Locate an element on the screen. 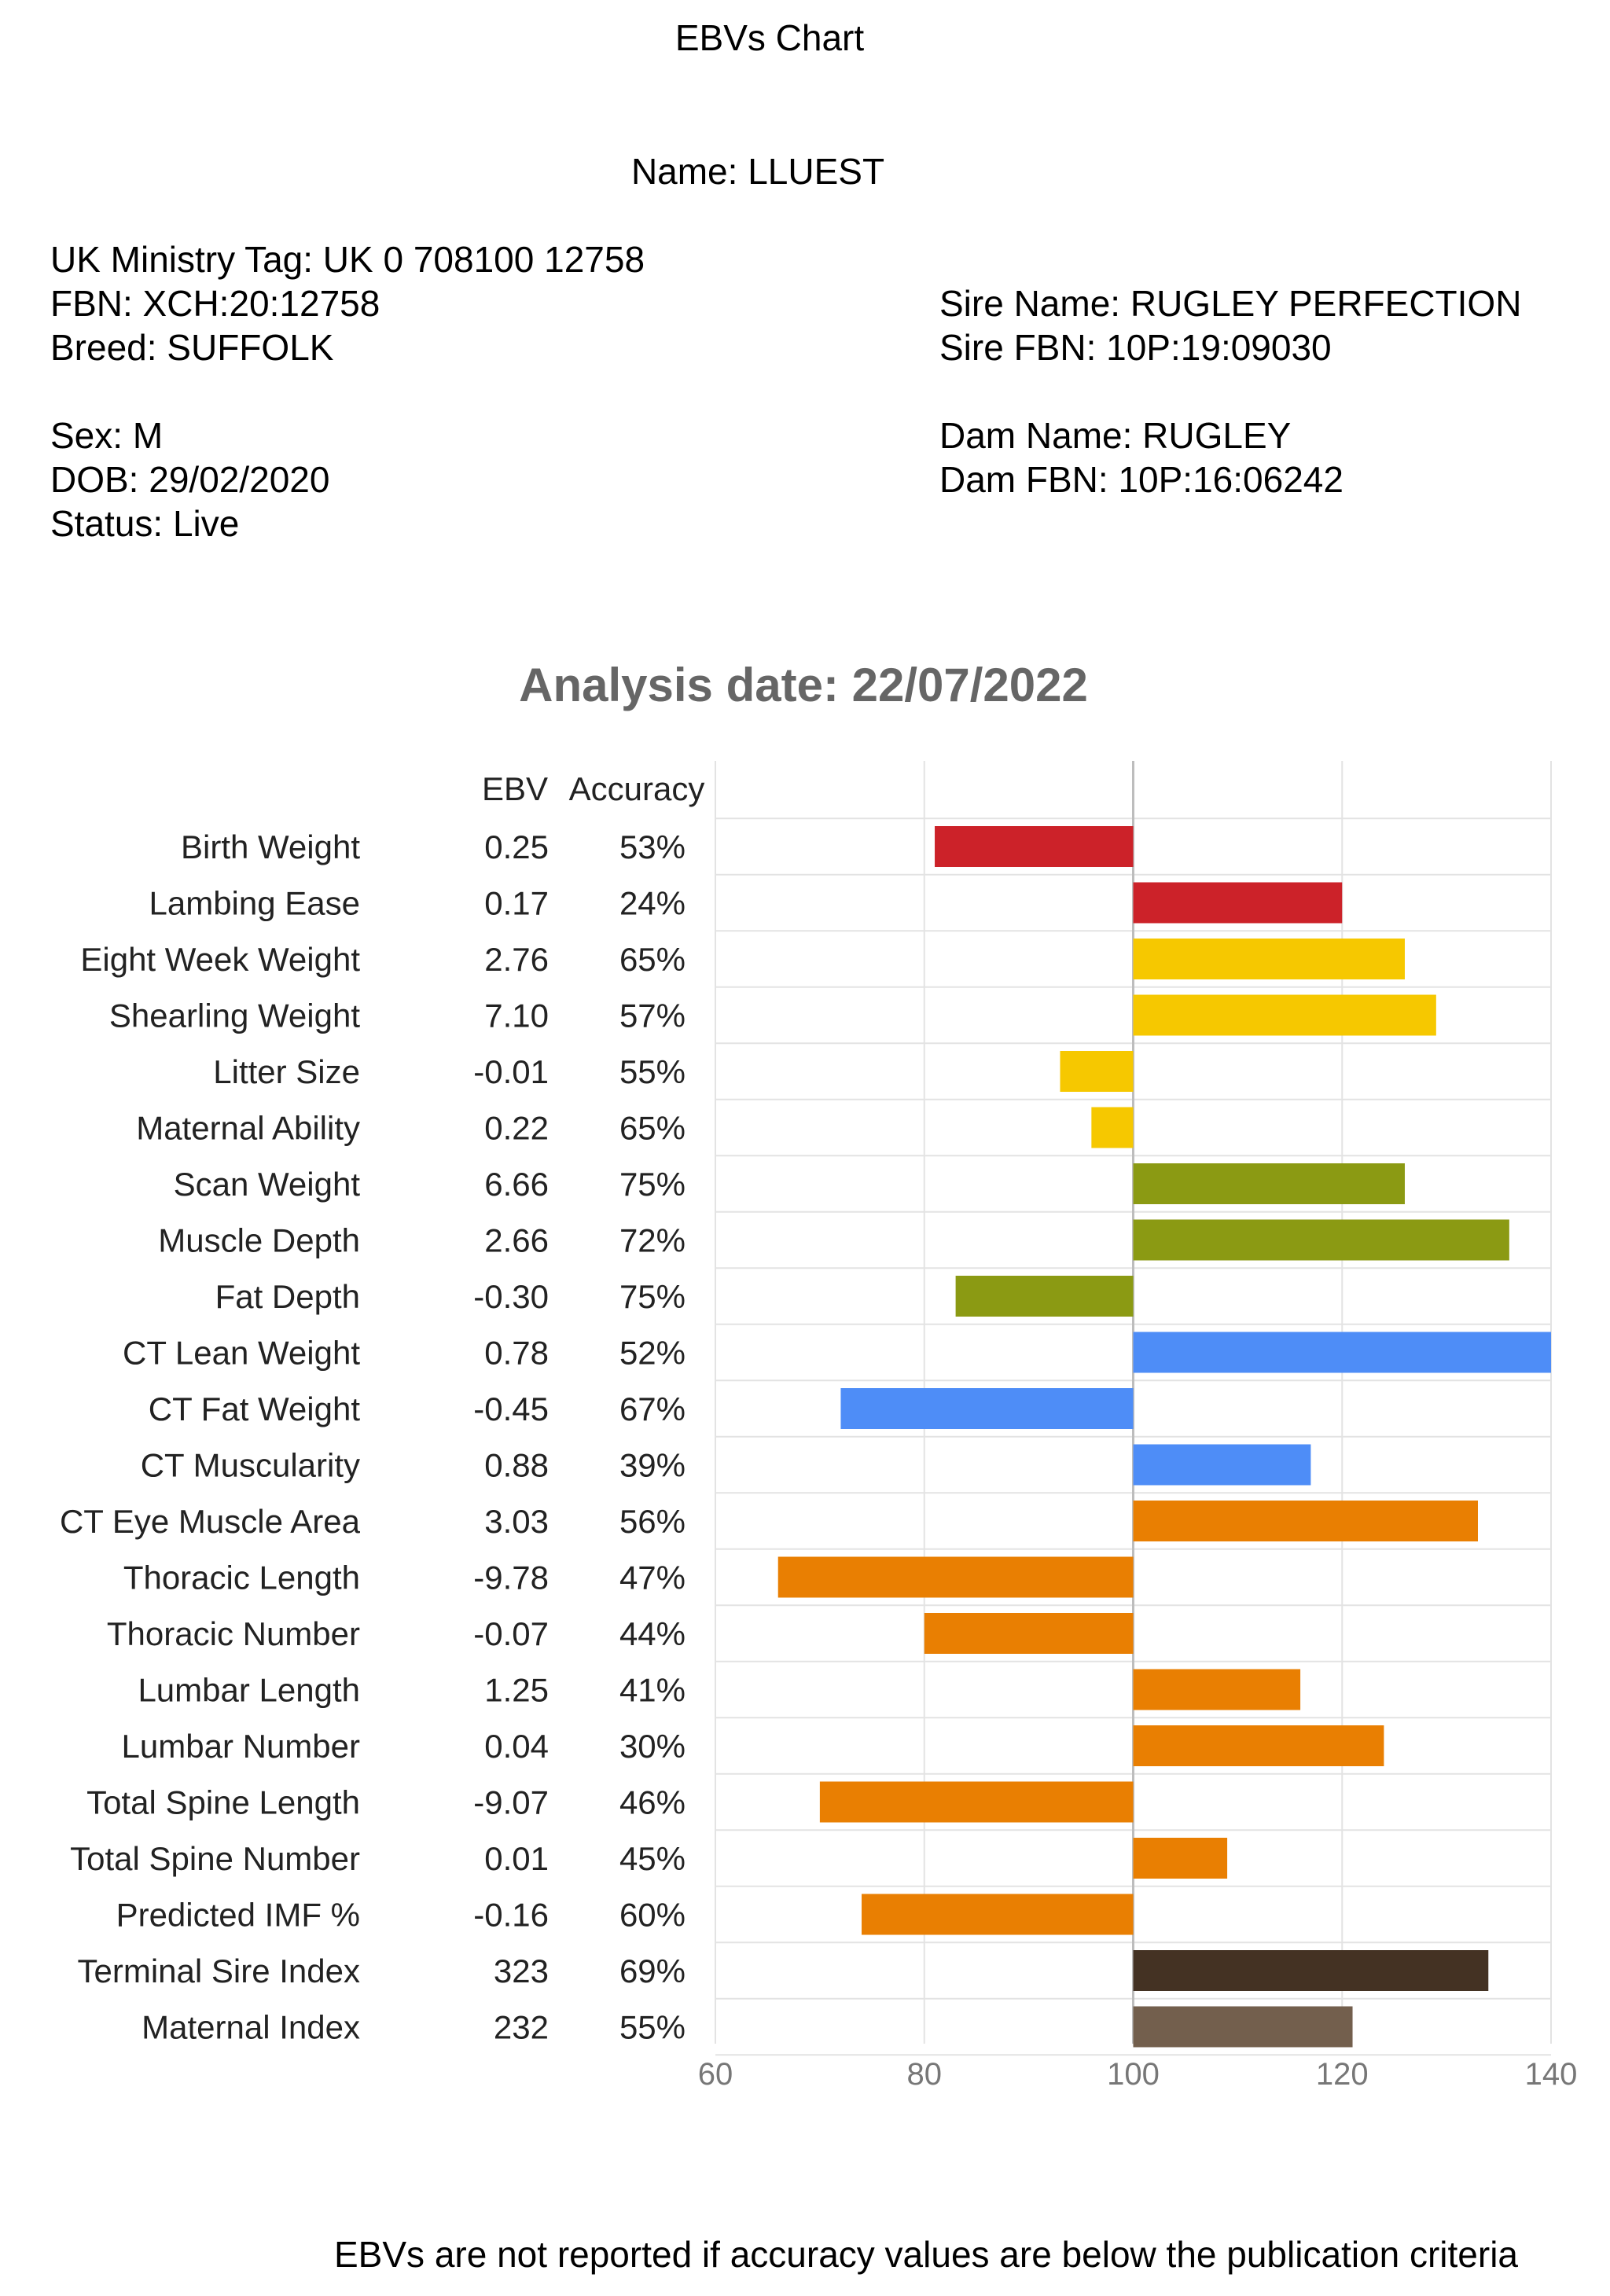  fbn: FBN: XCH:20:12758 is located at coordinates (215, 303).